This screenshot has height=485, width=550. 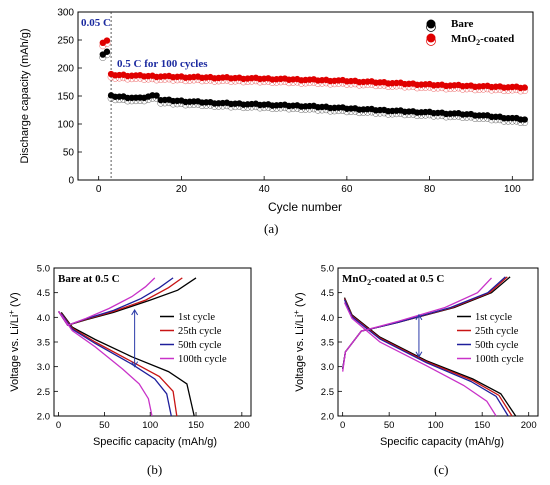 What do you see at coordinates (419, 335) in the screenshot?
I see `panel-c-fade-arrow` at bounding box center [419, 335].